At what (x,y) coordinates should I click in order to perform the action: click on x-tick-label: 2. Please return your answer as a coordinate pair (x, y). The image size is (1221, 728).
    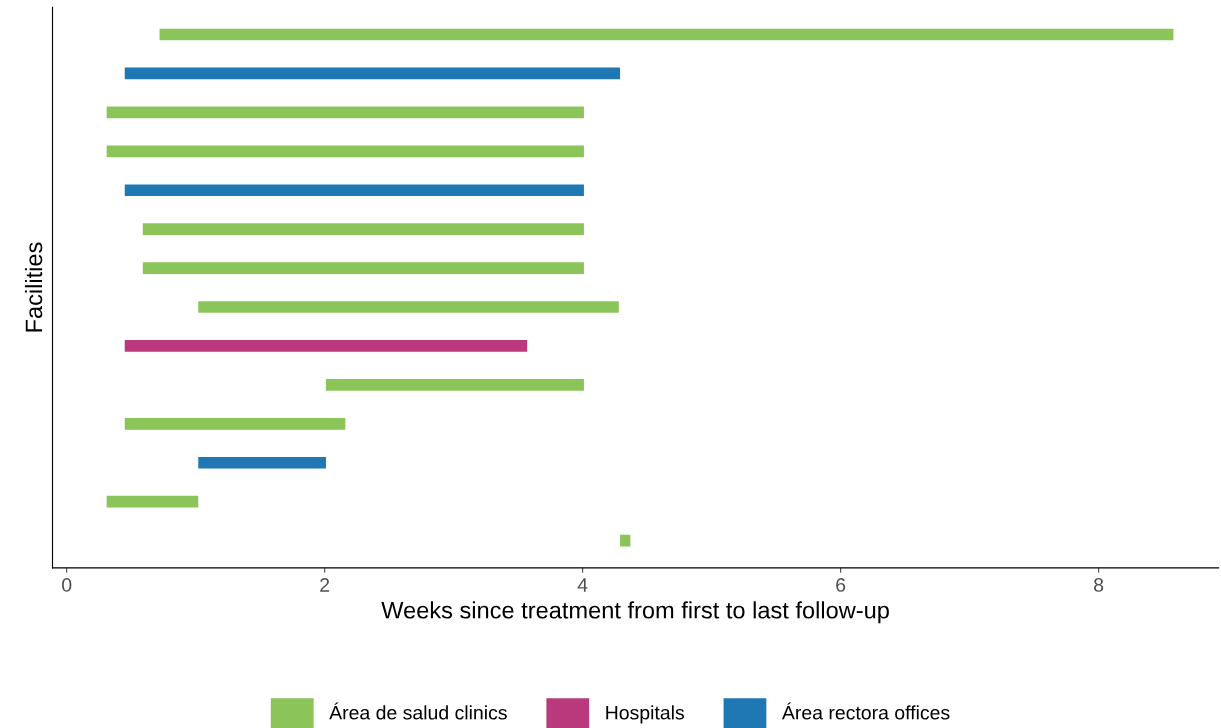
    Looking at the image, I should click on (325, 585).